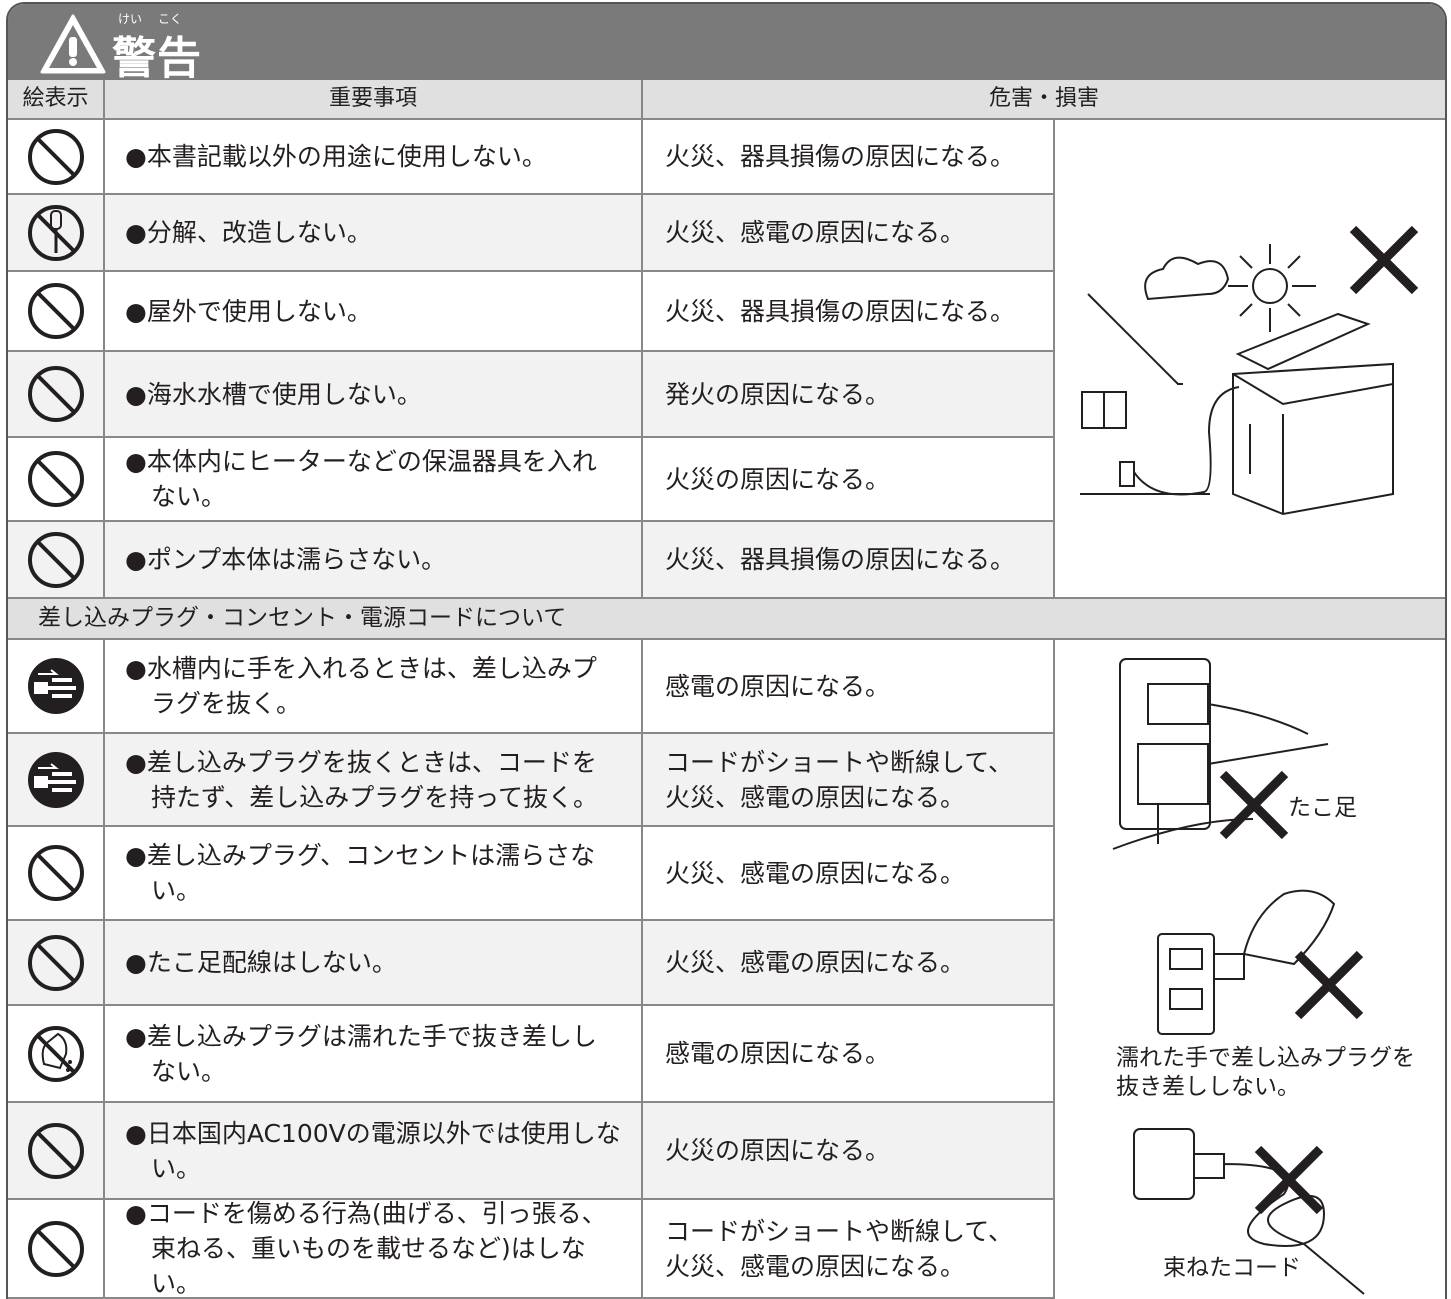 This screenshot has width=1451, height=1299. Describe the element at coordinates (273, 394) in the screenshot. I see `cell-text: ●海水水槽で使用しない。` at that location.